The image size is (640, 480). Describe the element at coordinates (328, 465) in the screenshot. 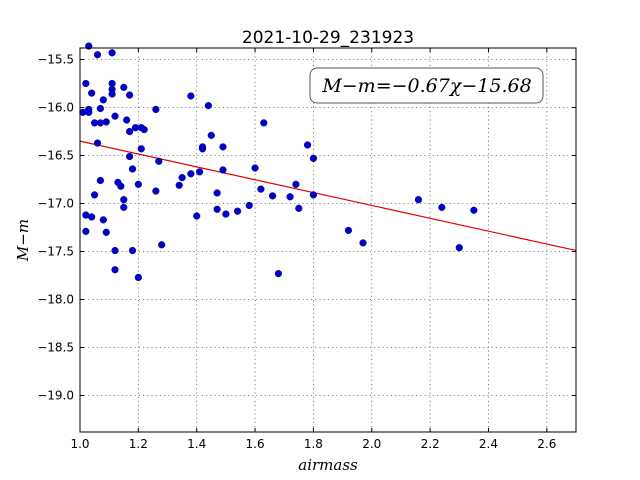

I see `x-axis-label: airmass` at that location.